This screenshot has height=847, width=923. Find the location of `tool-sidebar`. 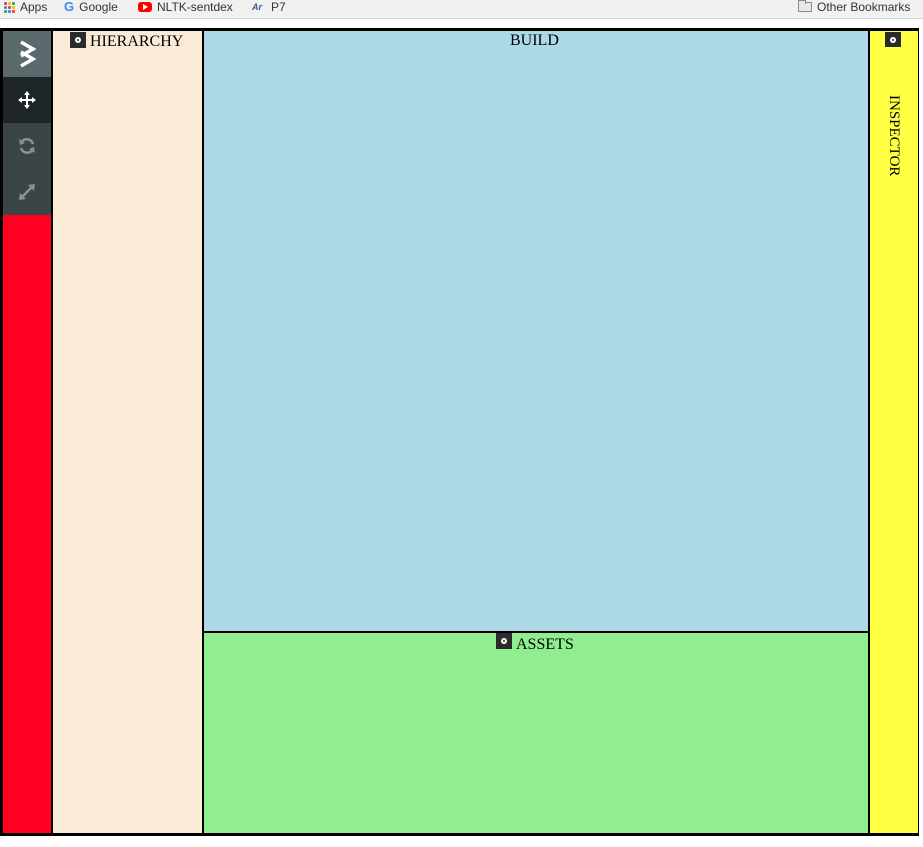

tool-sidebar is located at coordinates (28, 432).